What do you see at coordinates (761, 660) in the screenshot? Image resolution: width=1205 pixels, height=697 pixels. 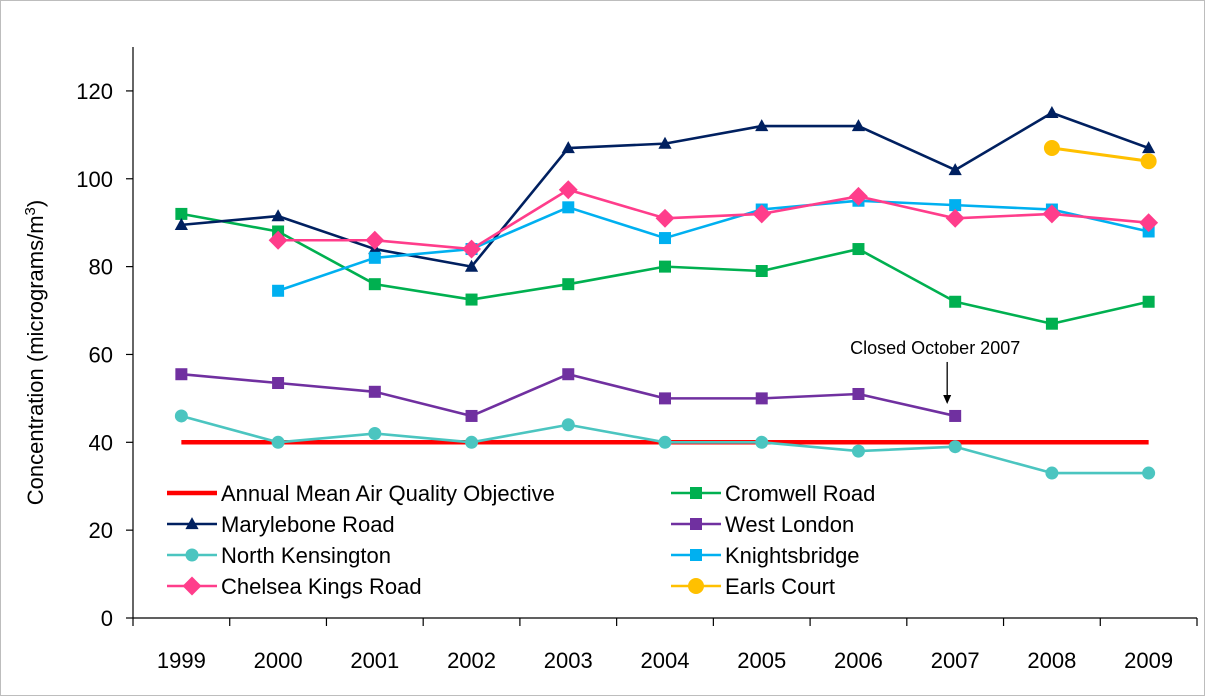 I see `x-tick-label: 2005` at bounding box center [761, 660].